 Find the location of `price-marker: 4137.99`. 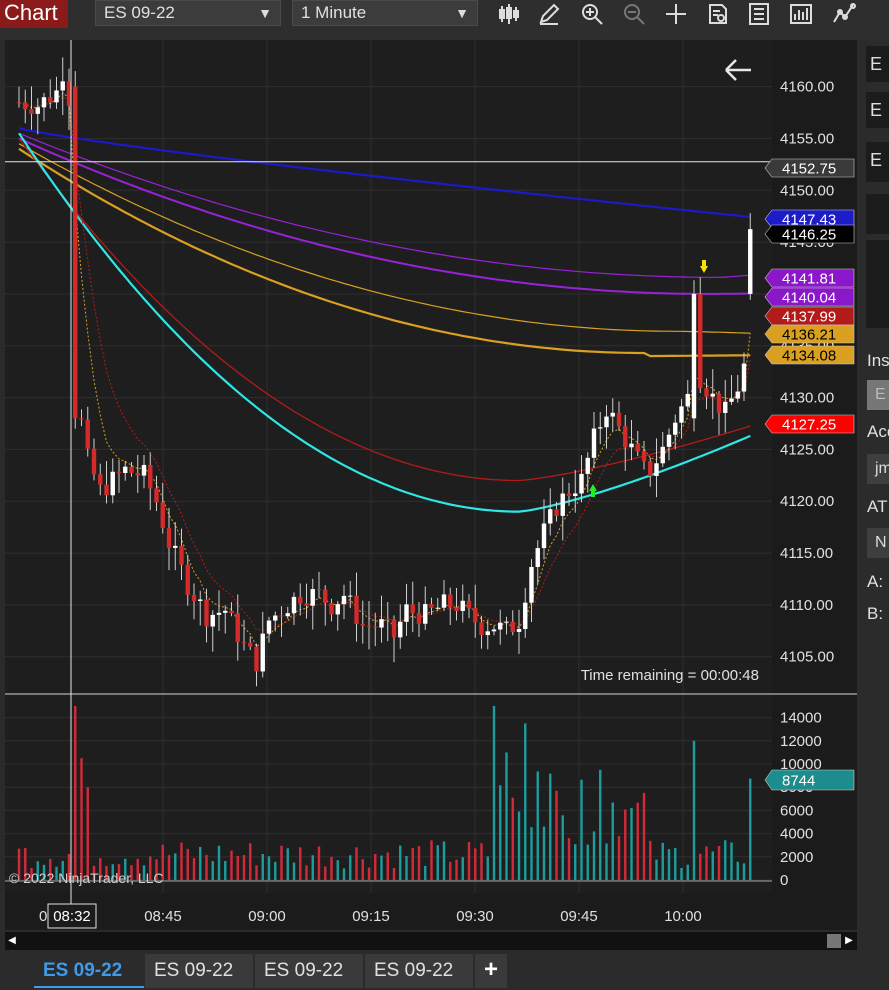

price-marker: 4137.99 is located at coordinates (809, 316).